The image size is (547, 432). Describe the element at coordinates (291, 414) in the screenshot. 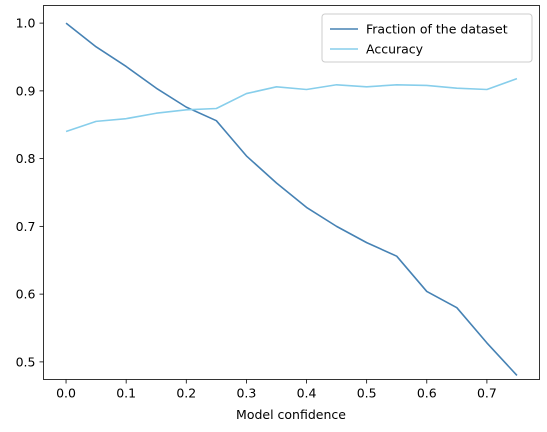

I see `x-axis-label: Model confidence` at that location.